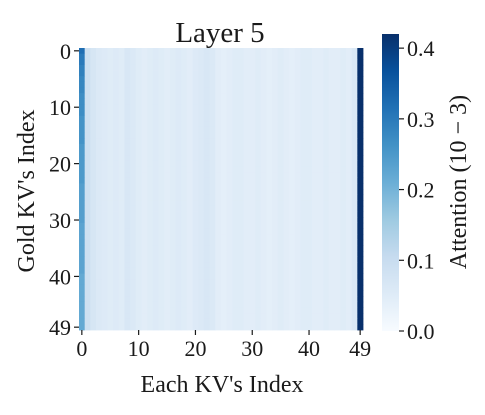  I want to click on x-tick-label: 49, so click(360, 348).